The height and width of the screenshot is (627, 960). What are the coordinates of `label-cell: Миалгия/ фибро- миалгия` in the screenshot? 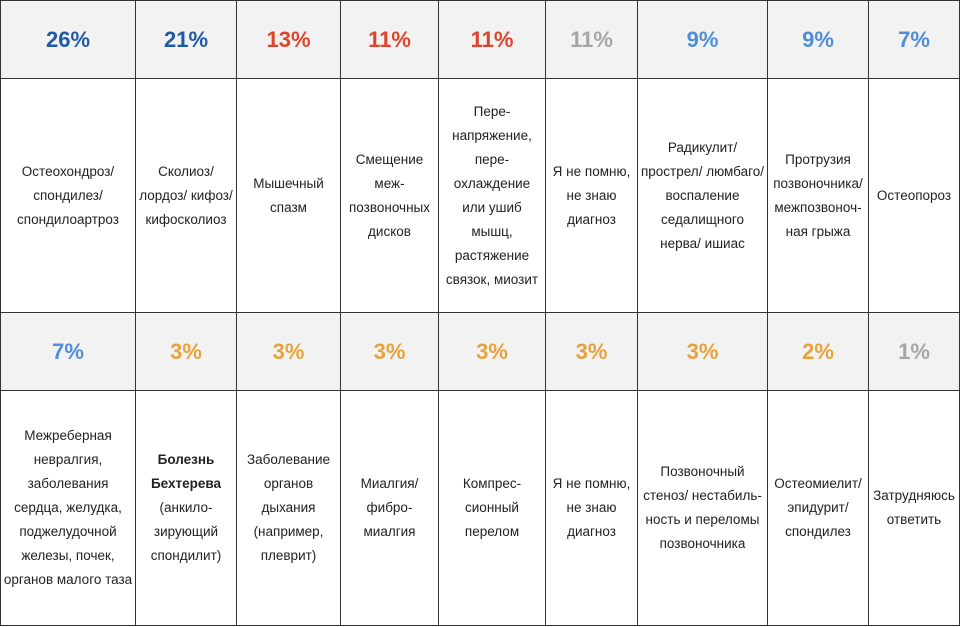 It's located at (389, 508).